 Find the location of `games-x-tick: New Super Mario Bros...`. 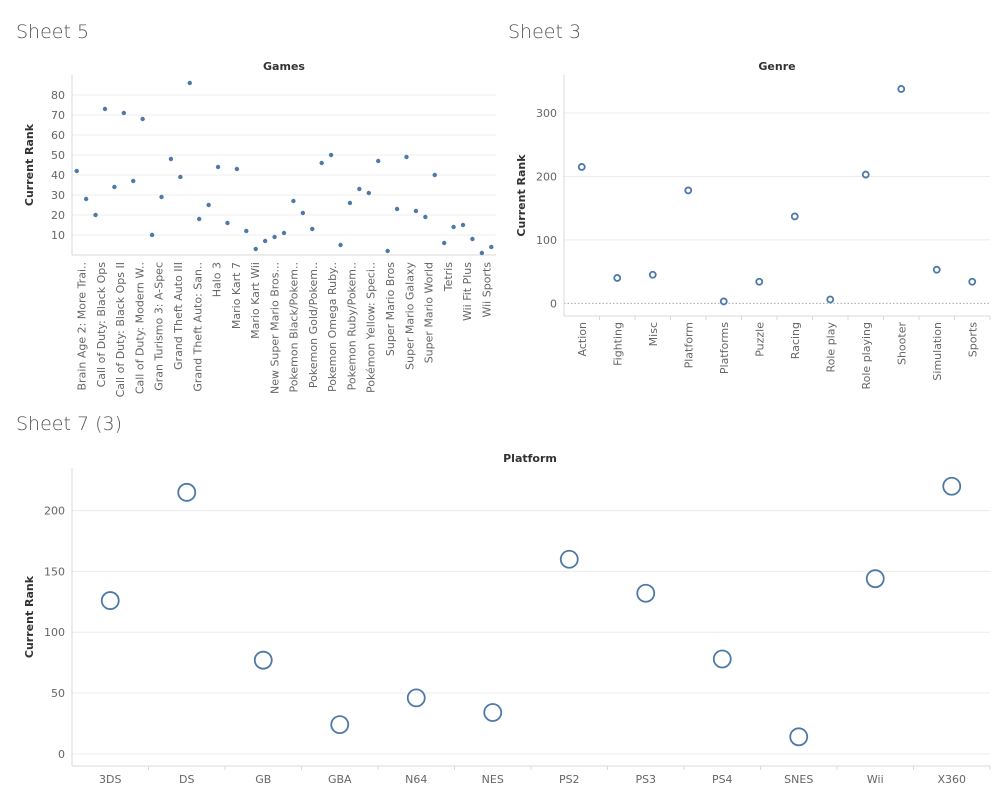

games-x-tick: New Super Mario Bros... is located at coordinates (274, 328).